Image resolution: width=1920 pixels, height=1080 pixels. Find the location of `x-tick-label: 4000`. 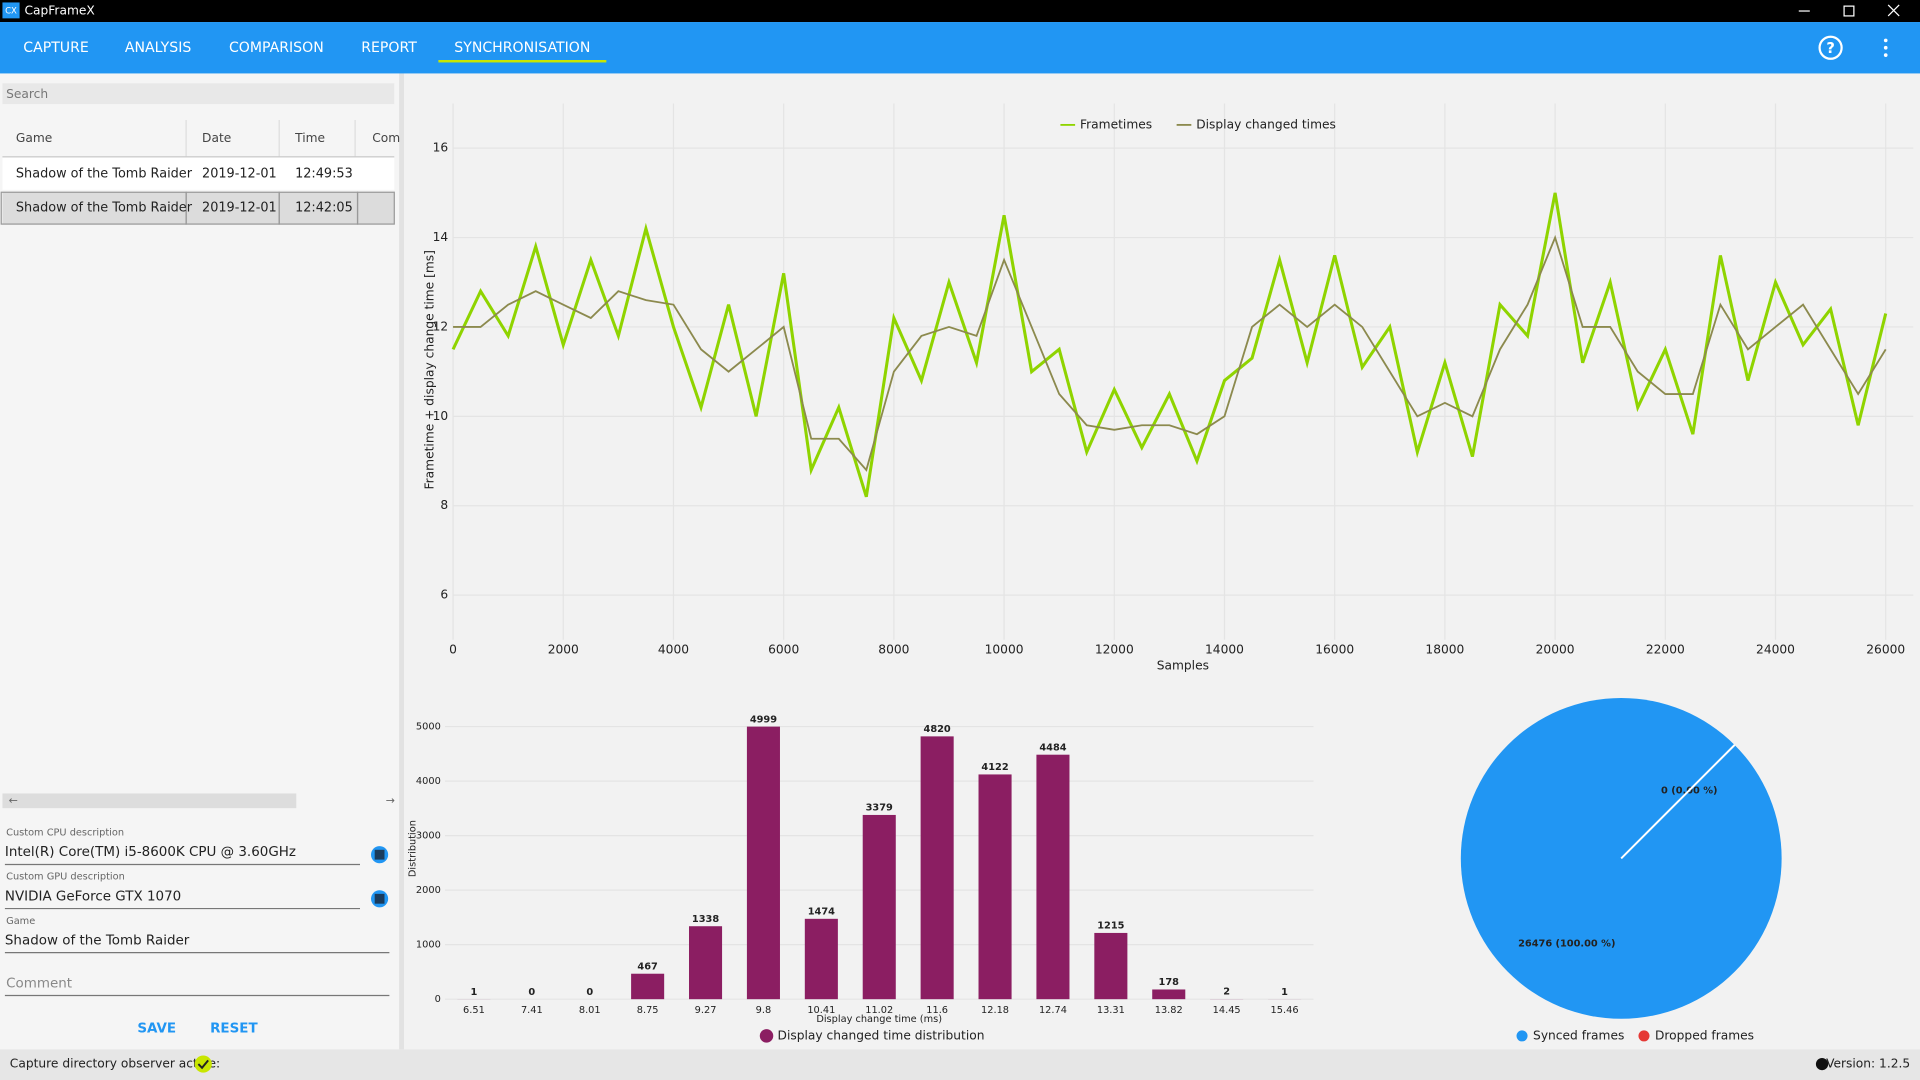

x-tick-label: 4000 is located at coordinates (673, 650).